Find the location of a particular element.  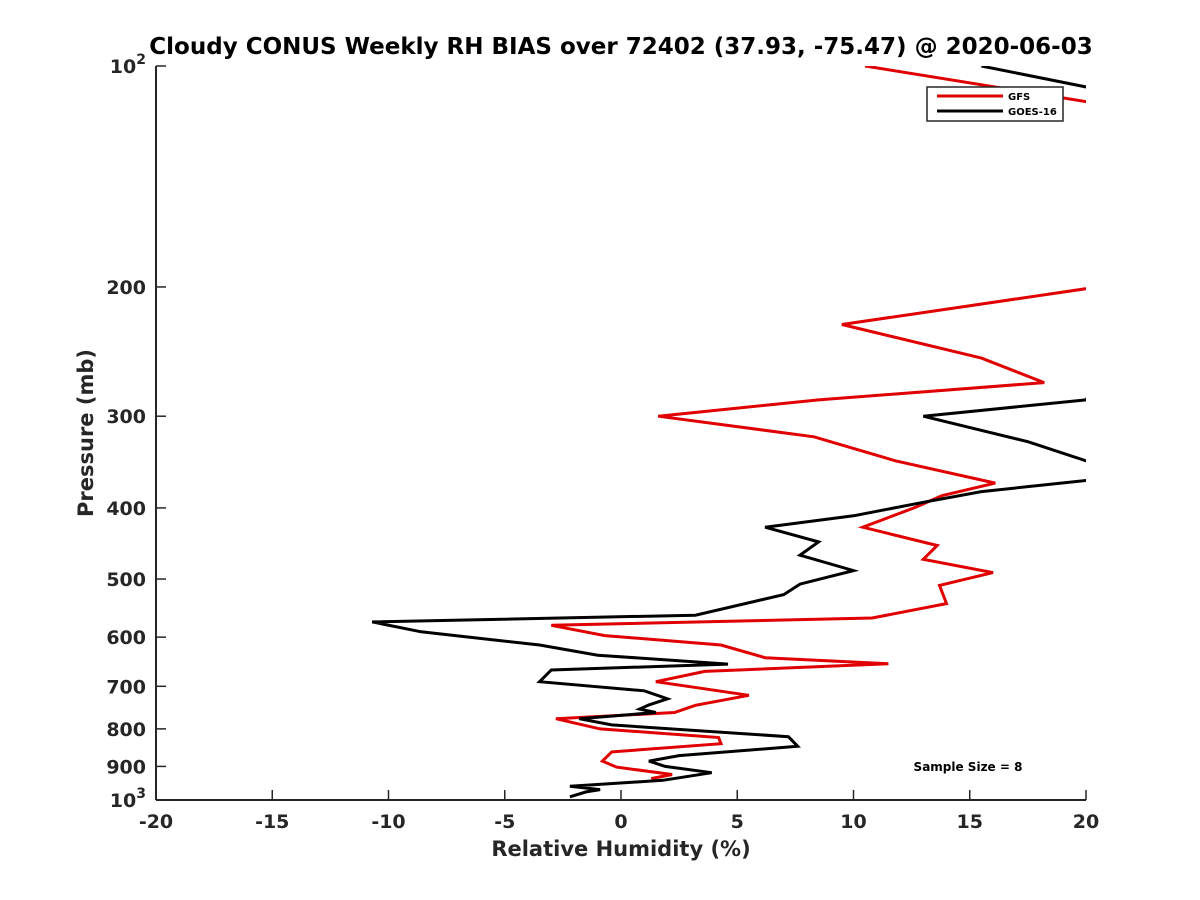

legend: GFS GOES-16 is located at coordinates (995, 104).